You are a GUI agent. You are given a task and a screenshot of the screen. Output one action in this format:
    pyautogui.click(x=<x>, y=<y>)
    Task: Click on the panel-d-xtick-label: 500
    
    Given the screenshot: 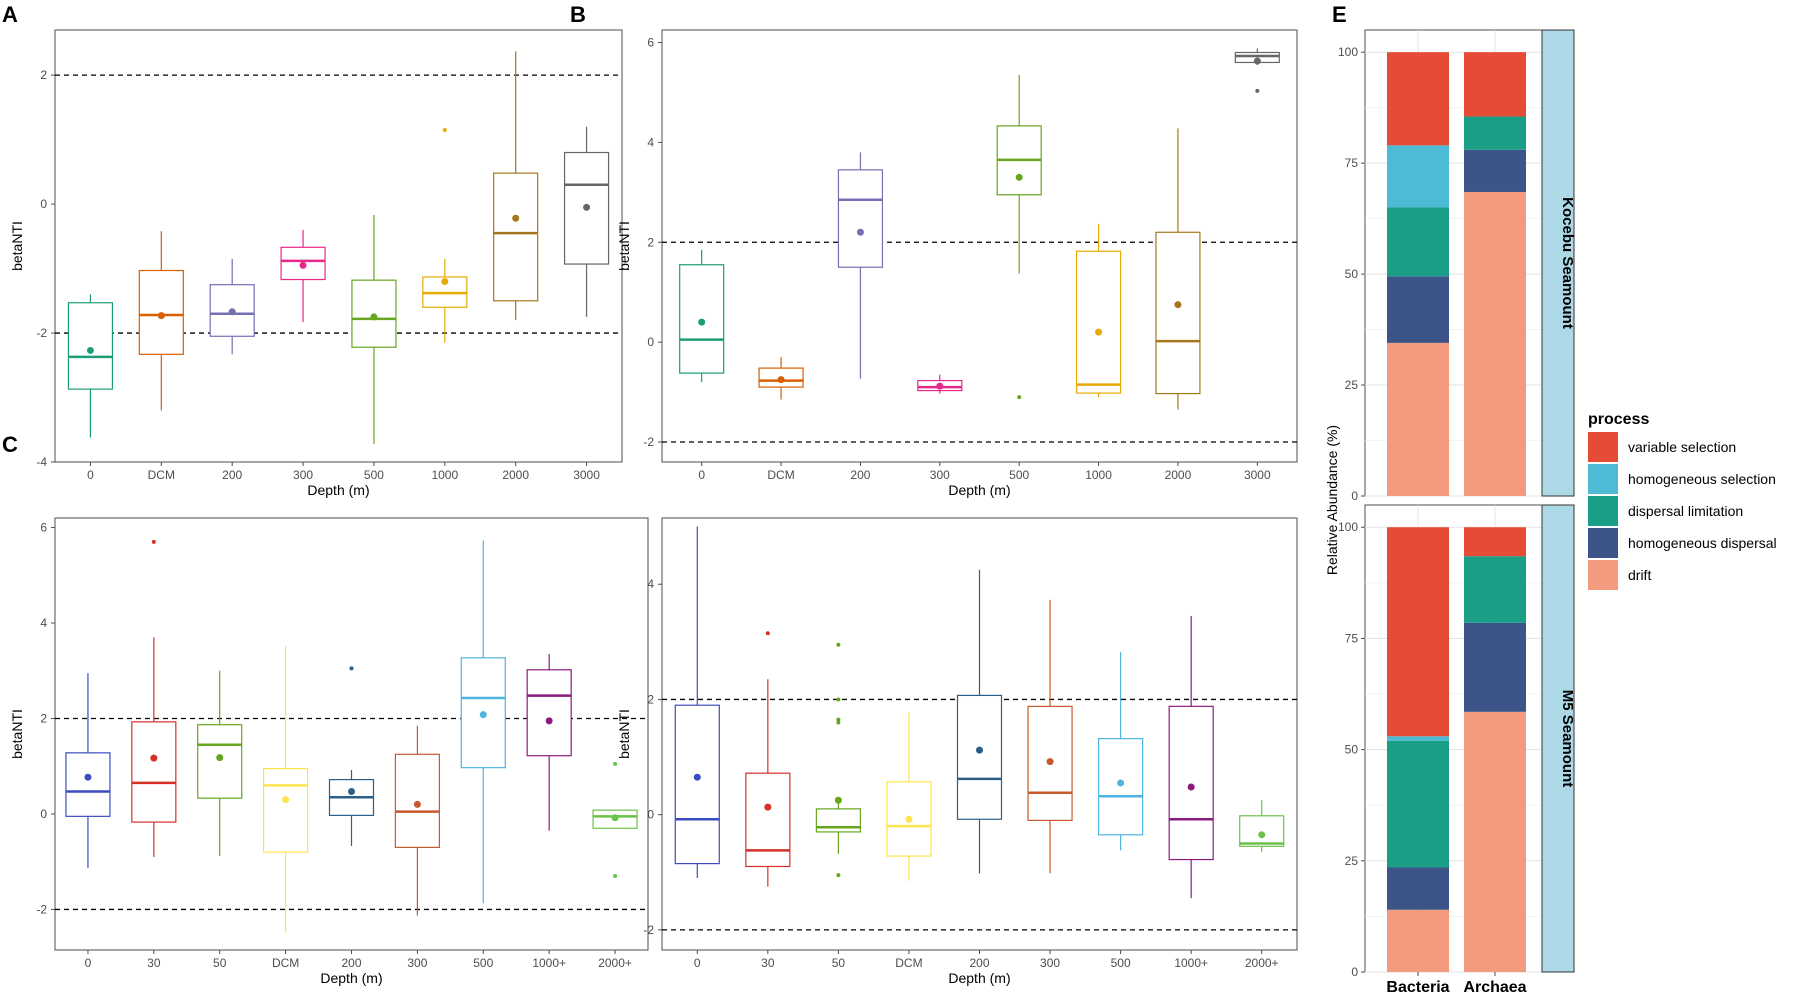 What is the action you would take?
    pyautogui.click(x=1121, y=963)
    